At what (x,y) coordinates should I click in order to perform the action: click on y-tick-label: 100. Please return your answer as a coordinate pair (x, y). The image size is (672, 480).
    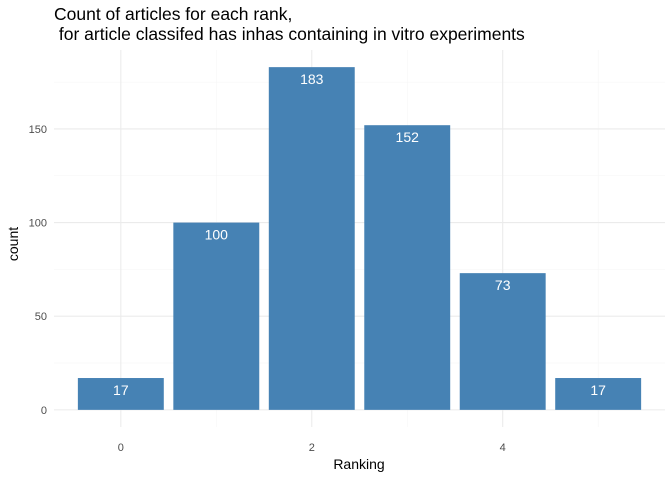
    Looking at the image, I should click on (38, 224).